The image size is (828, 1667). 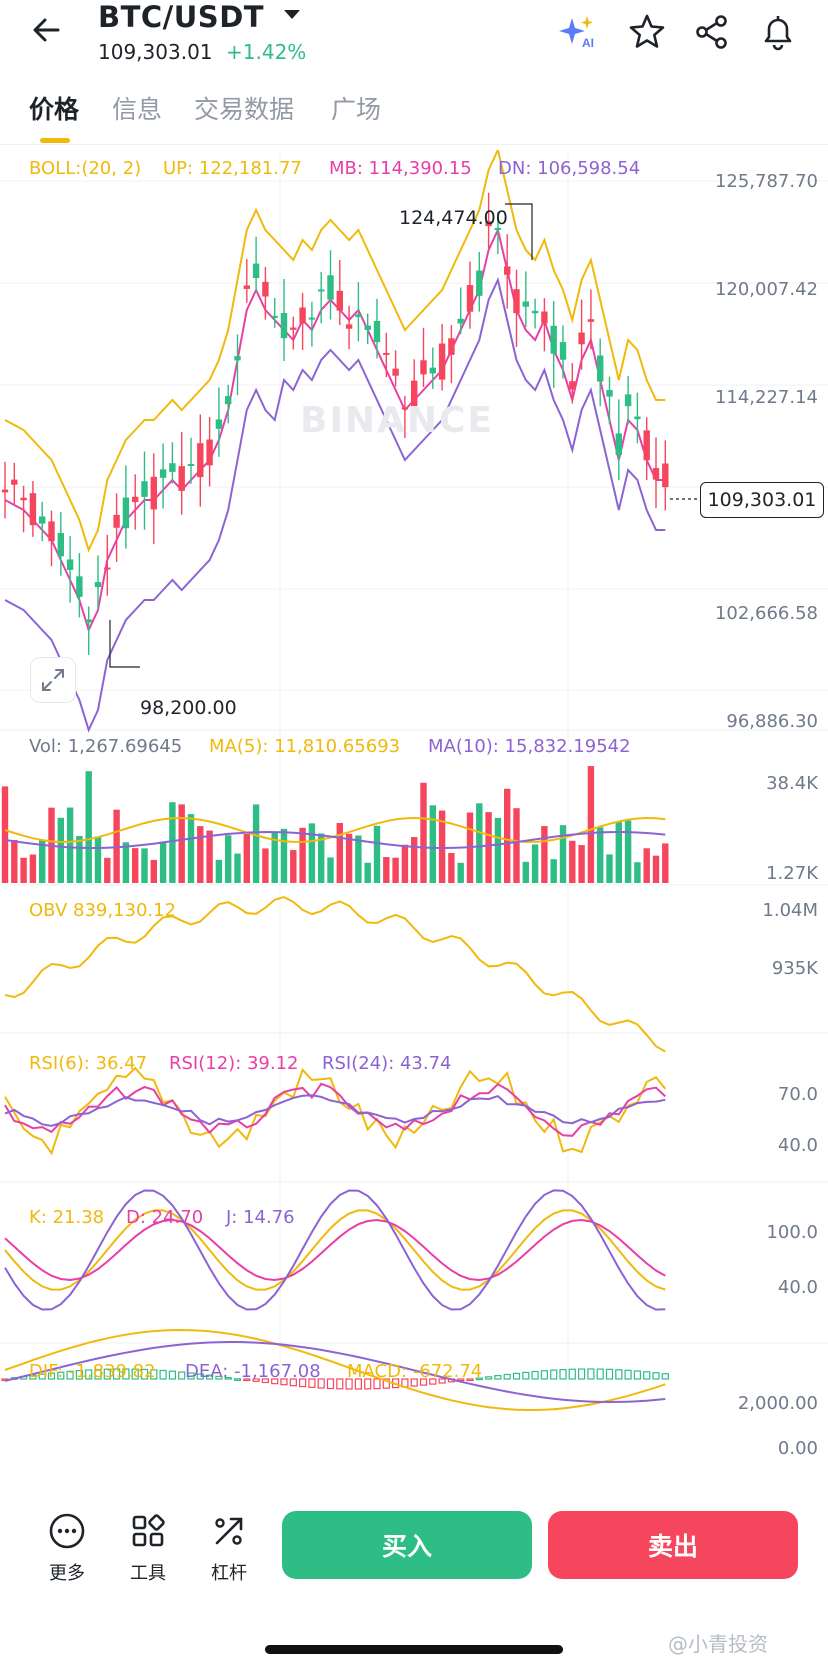 What do you see at coordinates (673, 1545) in the screenshot?
I see `sell-button: 卖出` at bounding box center [673, 1545].